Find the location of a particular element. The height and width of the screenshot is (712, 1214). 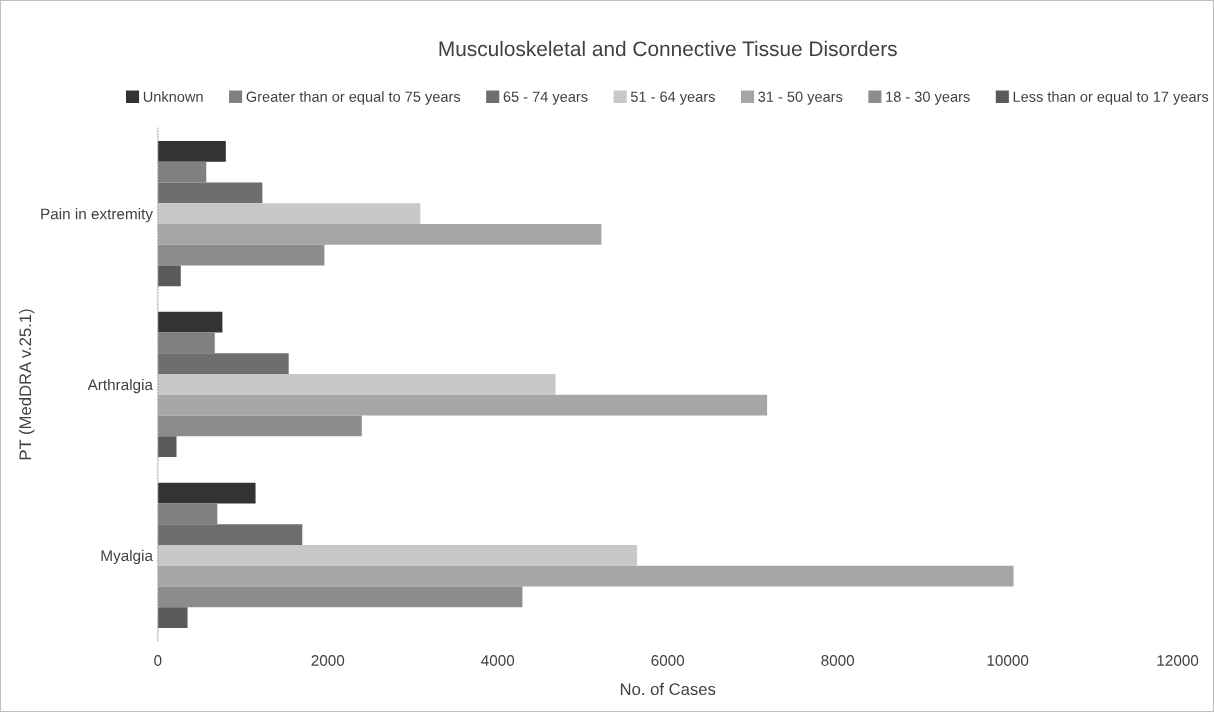

legend-label: 18 - 30 years is located at coordinates (928, 98).